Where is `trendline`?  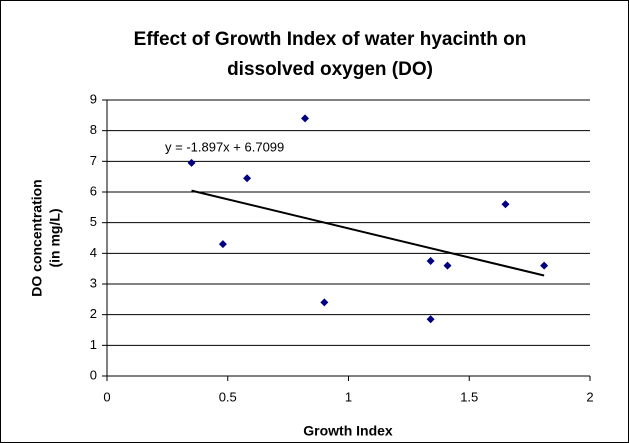
trendline is located at coordinates (368, 233).